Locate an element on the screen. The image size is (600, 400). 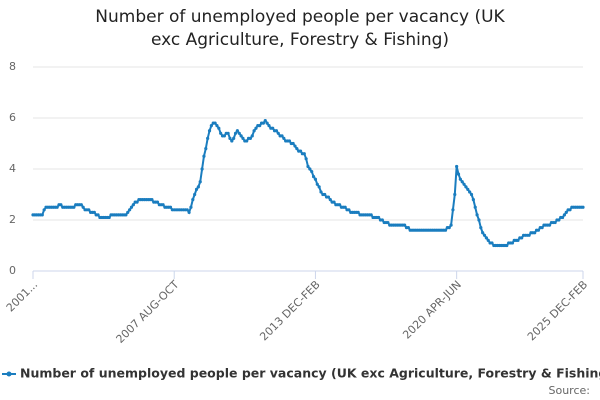
x-tick-label: 2007 AUG-OCT is located at coordinates (148, 312).